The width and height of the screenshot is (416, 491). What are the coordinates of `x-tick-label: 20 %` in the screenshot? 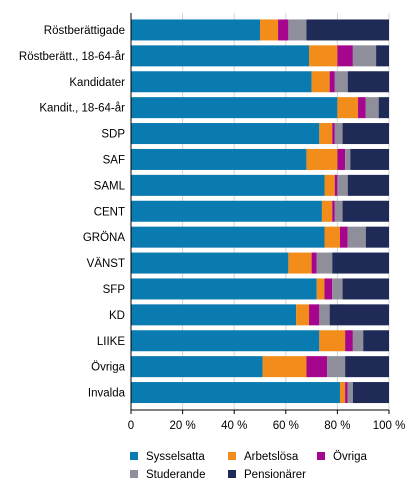 It's located at (182, 426).